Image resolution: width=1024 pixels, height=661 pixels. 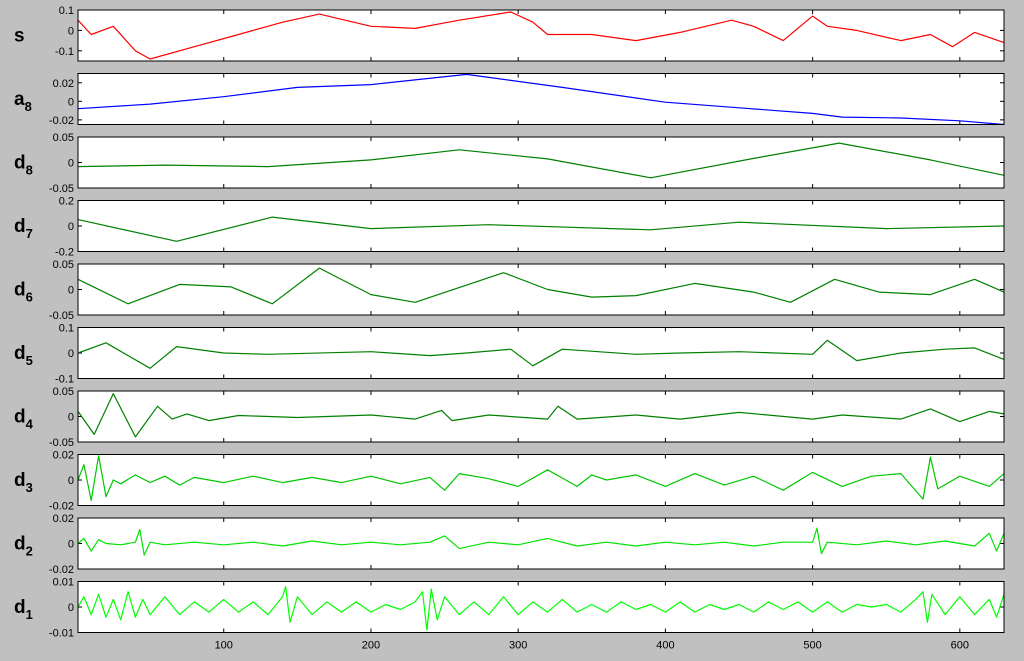 I want to click on panel-d1: 0.01 0 -0.01 d1 100 200 300 400 500 600, so click(x=509, y=614).